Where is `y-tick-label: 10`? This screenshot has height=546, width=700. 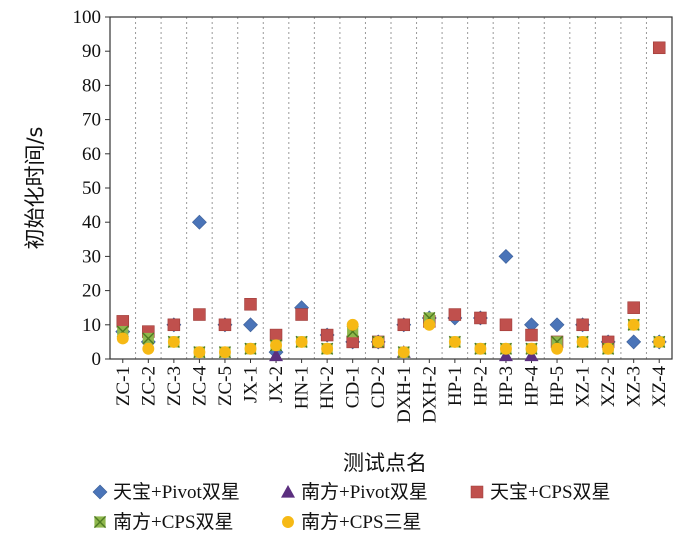 y-tick-label: 10 is located at coordinates (91, 325).